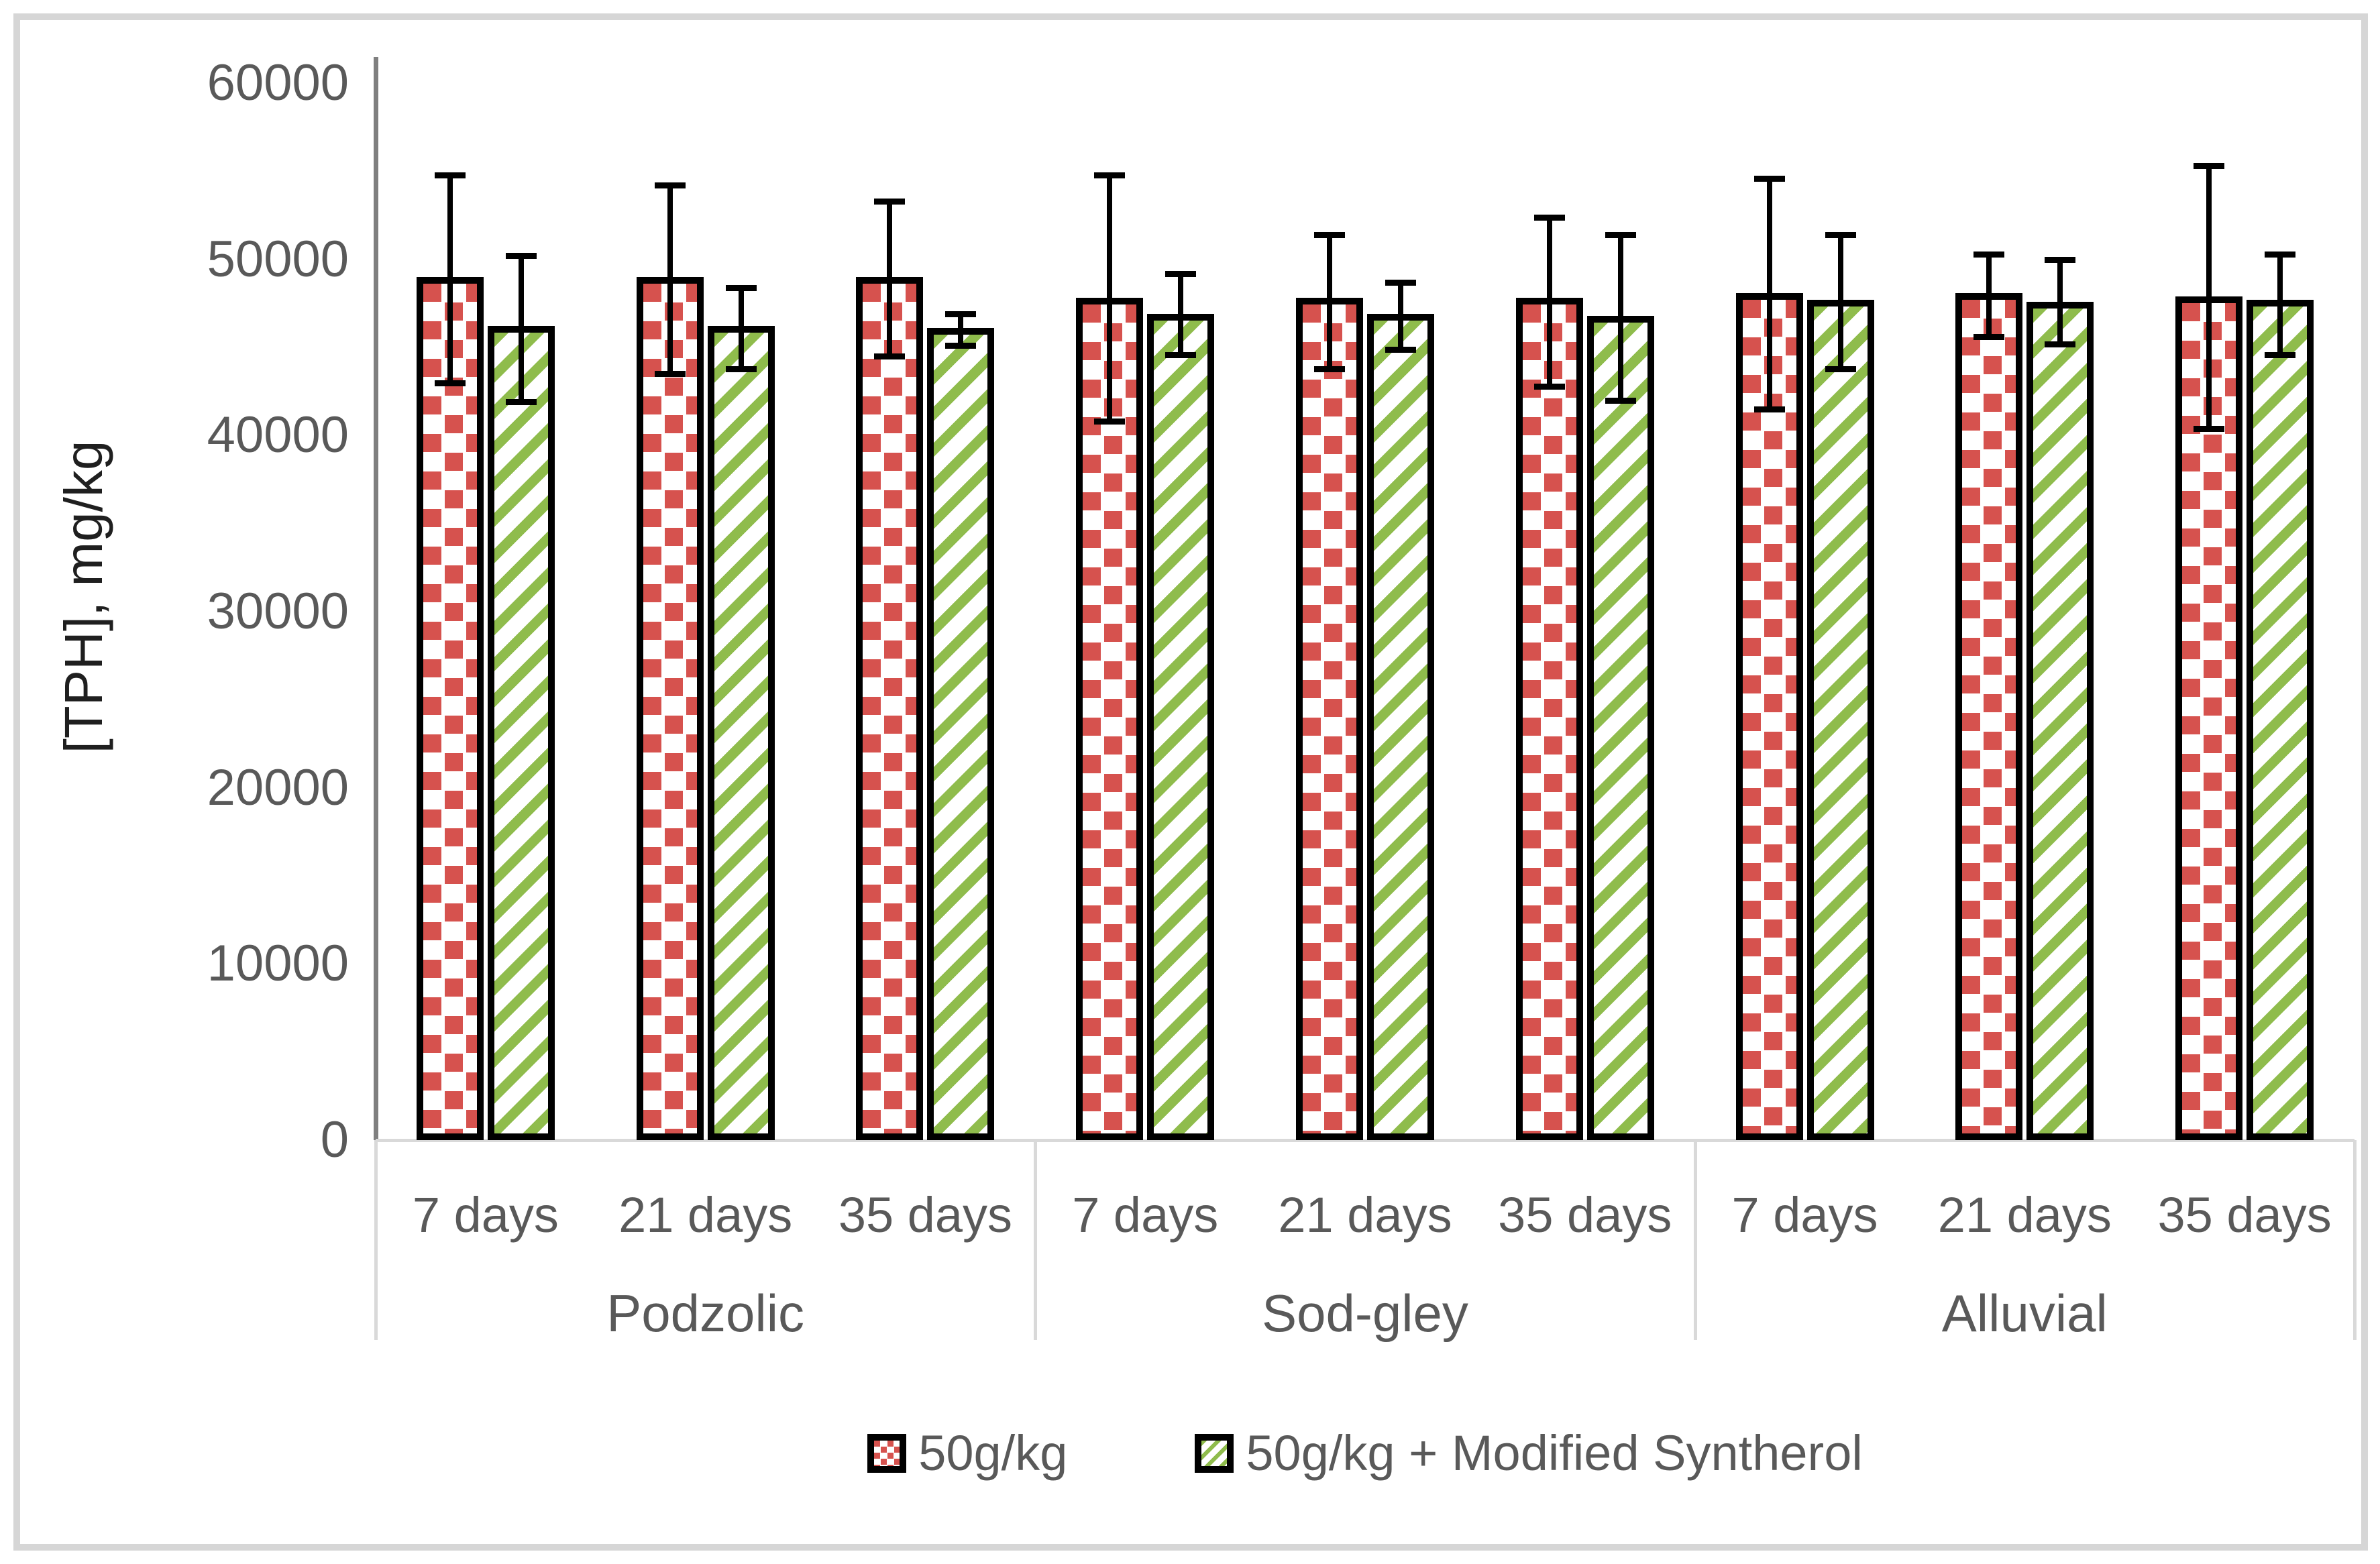 This screenshot has height=1564, width=2380. What do you see at coordinates (1620, 234) in the screenshot?
I see `error-bar-series2-sodgley-35days-top-cap` at bounding box center [1620, 234].